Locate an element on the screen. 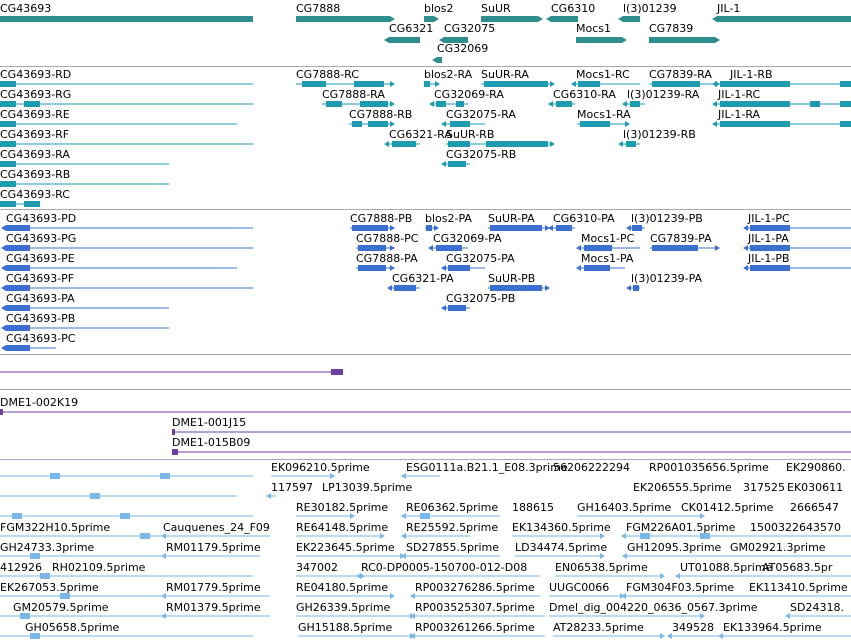  ests-label: RE25592.5prime is located at coordinates (452, 527).